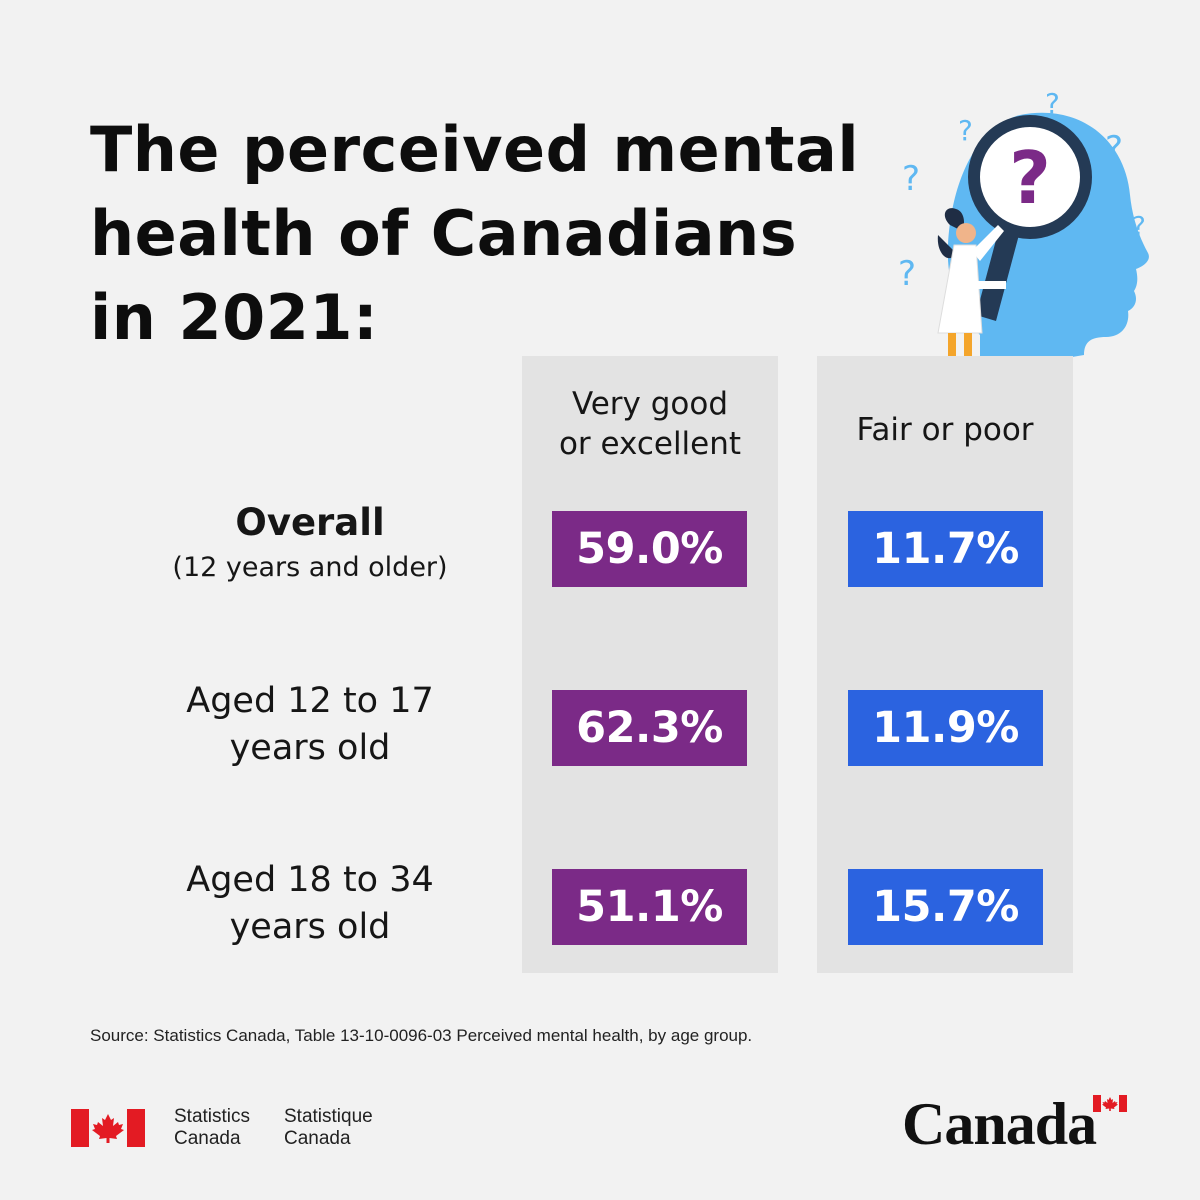  Describe the element at coordinates (945, 549) in the screenshot. I see `value-overall-fair-poor: 11.7%` at that location.